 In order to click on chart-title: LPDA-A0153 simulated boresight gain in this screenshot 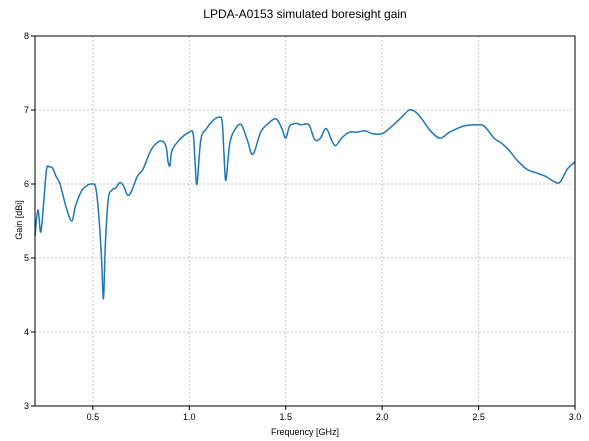, I will do `click(304, 14)`.